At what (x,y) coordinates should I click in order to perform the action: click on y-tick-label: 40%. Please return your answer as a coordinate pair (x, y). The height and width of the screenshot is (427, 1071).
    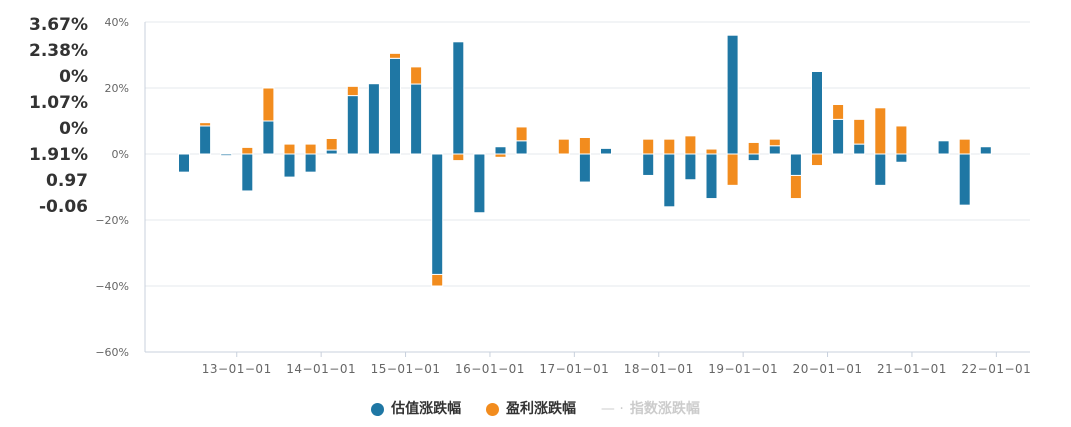
    Looking at the image, I should click on (117, 22).